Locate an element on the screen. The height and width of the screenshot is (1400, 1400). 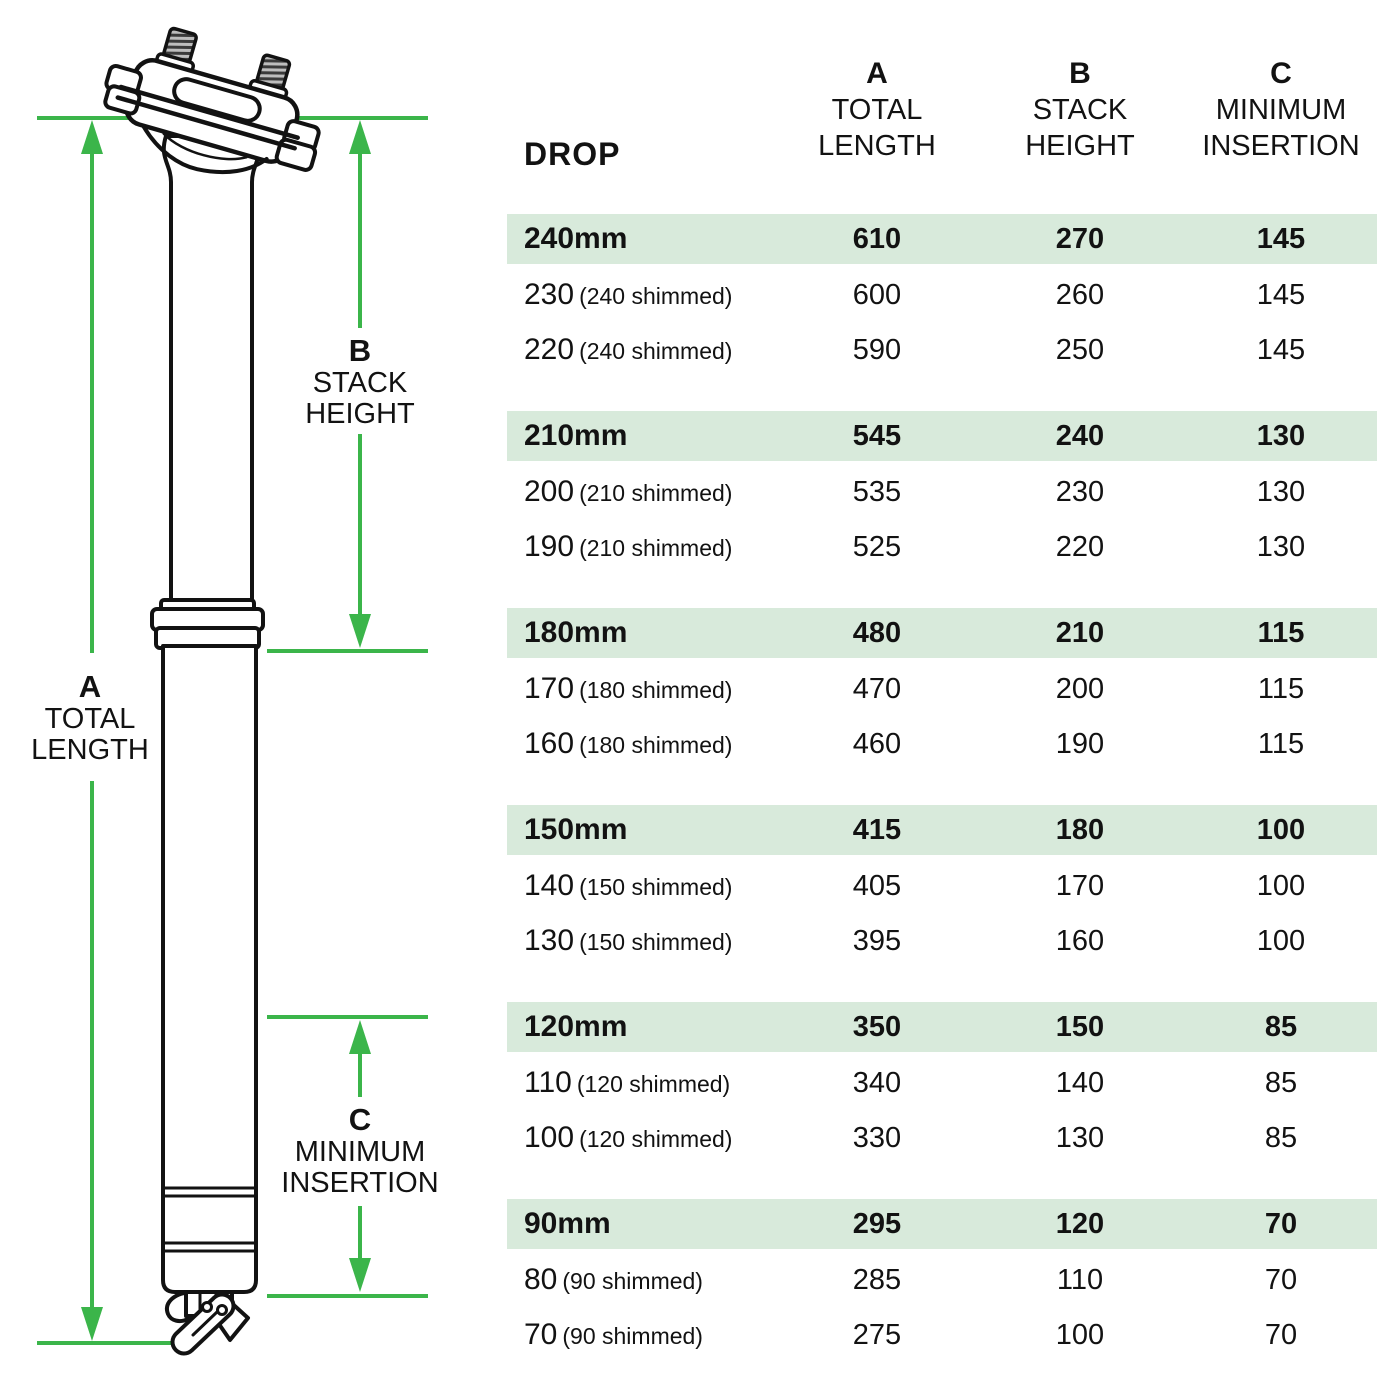
drop-value: 170 is located at coordinates (549, 688).